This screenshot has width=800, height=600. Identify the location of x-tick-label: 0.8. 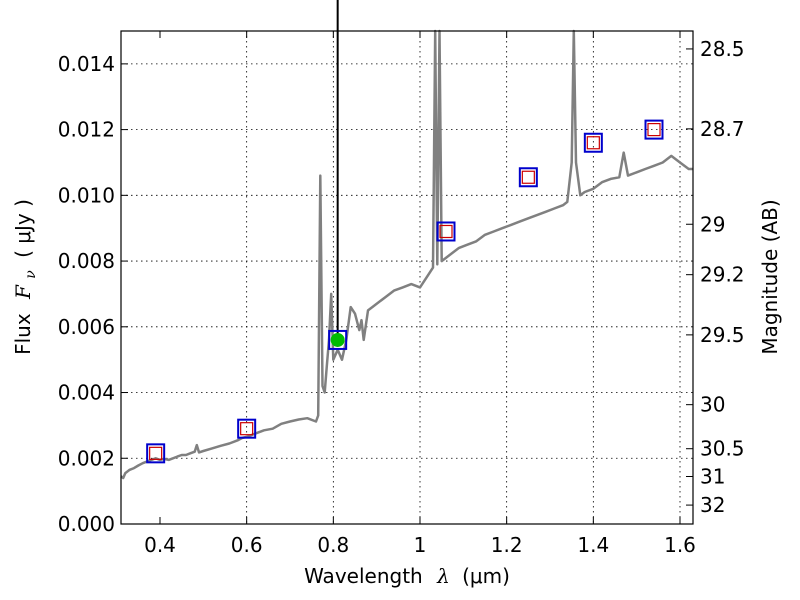
(333, 545).